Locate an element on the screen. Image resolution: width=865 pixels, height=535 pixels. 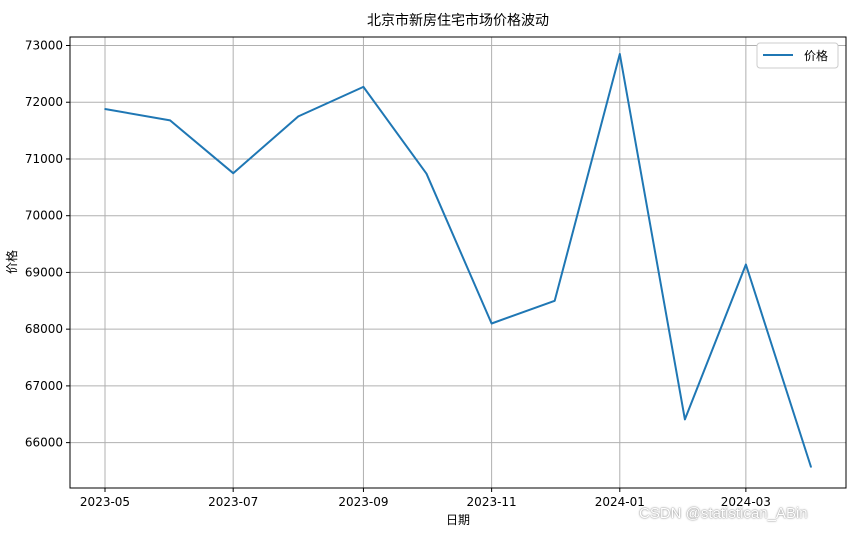
x-tick-label: 2024-03 is located at coordinates (746, 502).